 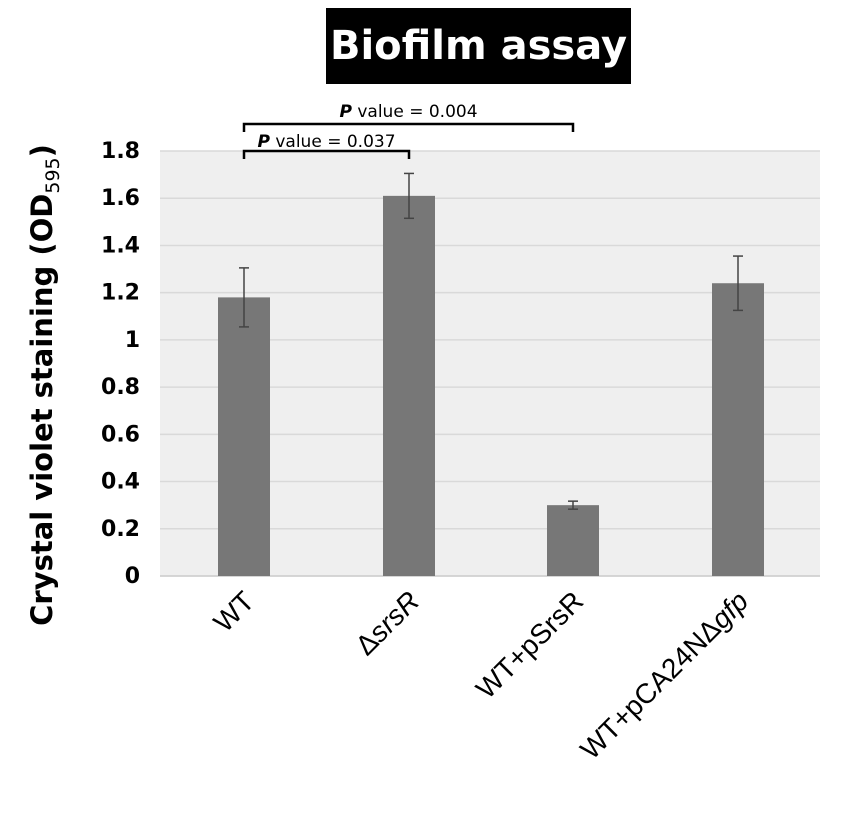 I want to click on y-tick-label: 0, so click(x=132, y=576).